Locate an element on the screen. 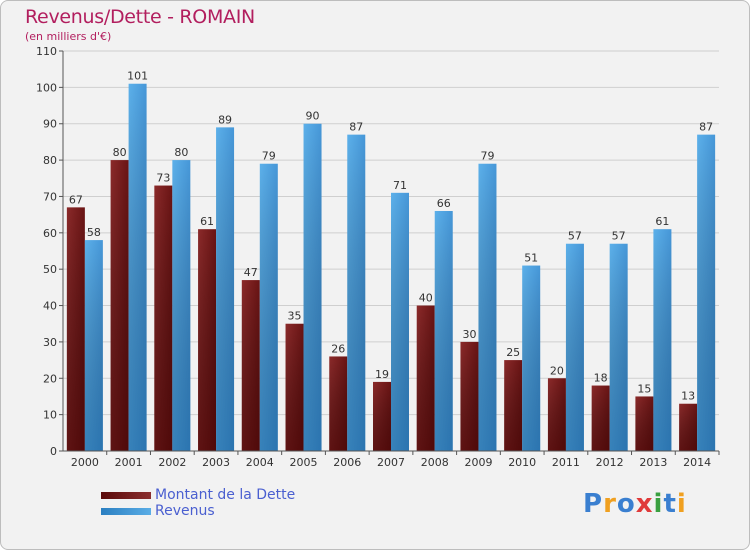 The image size is (750, 550). data-label-dette: 40 is located at coordinates (426, 298).